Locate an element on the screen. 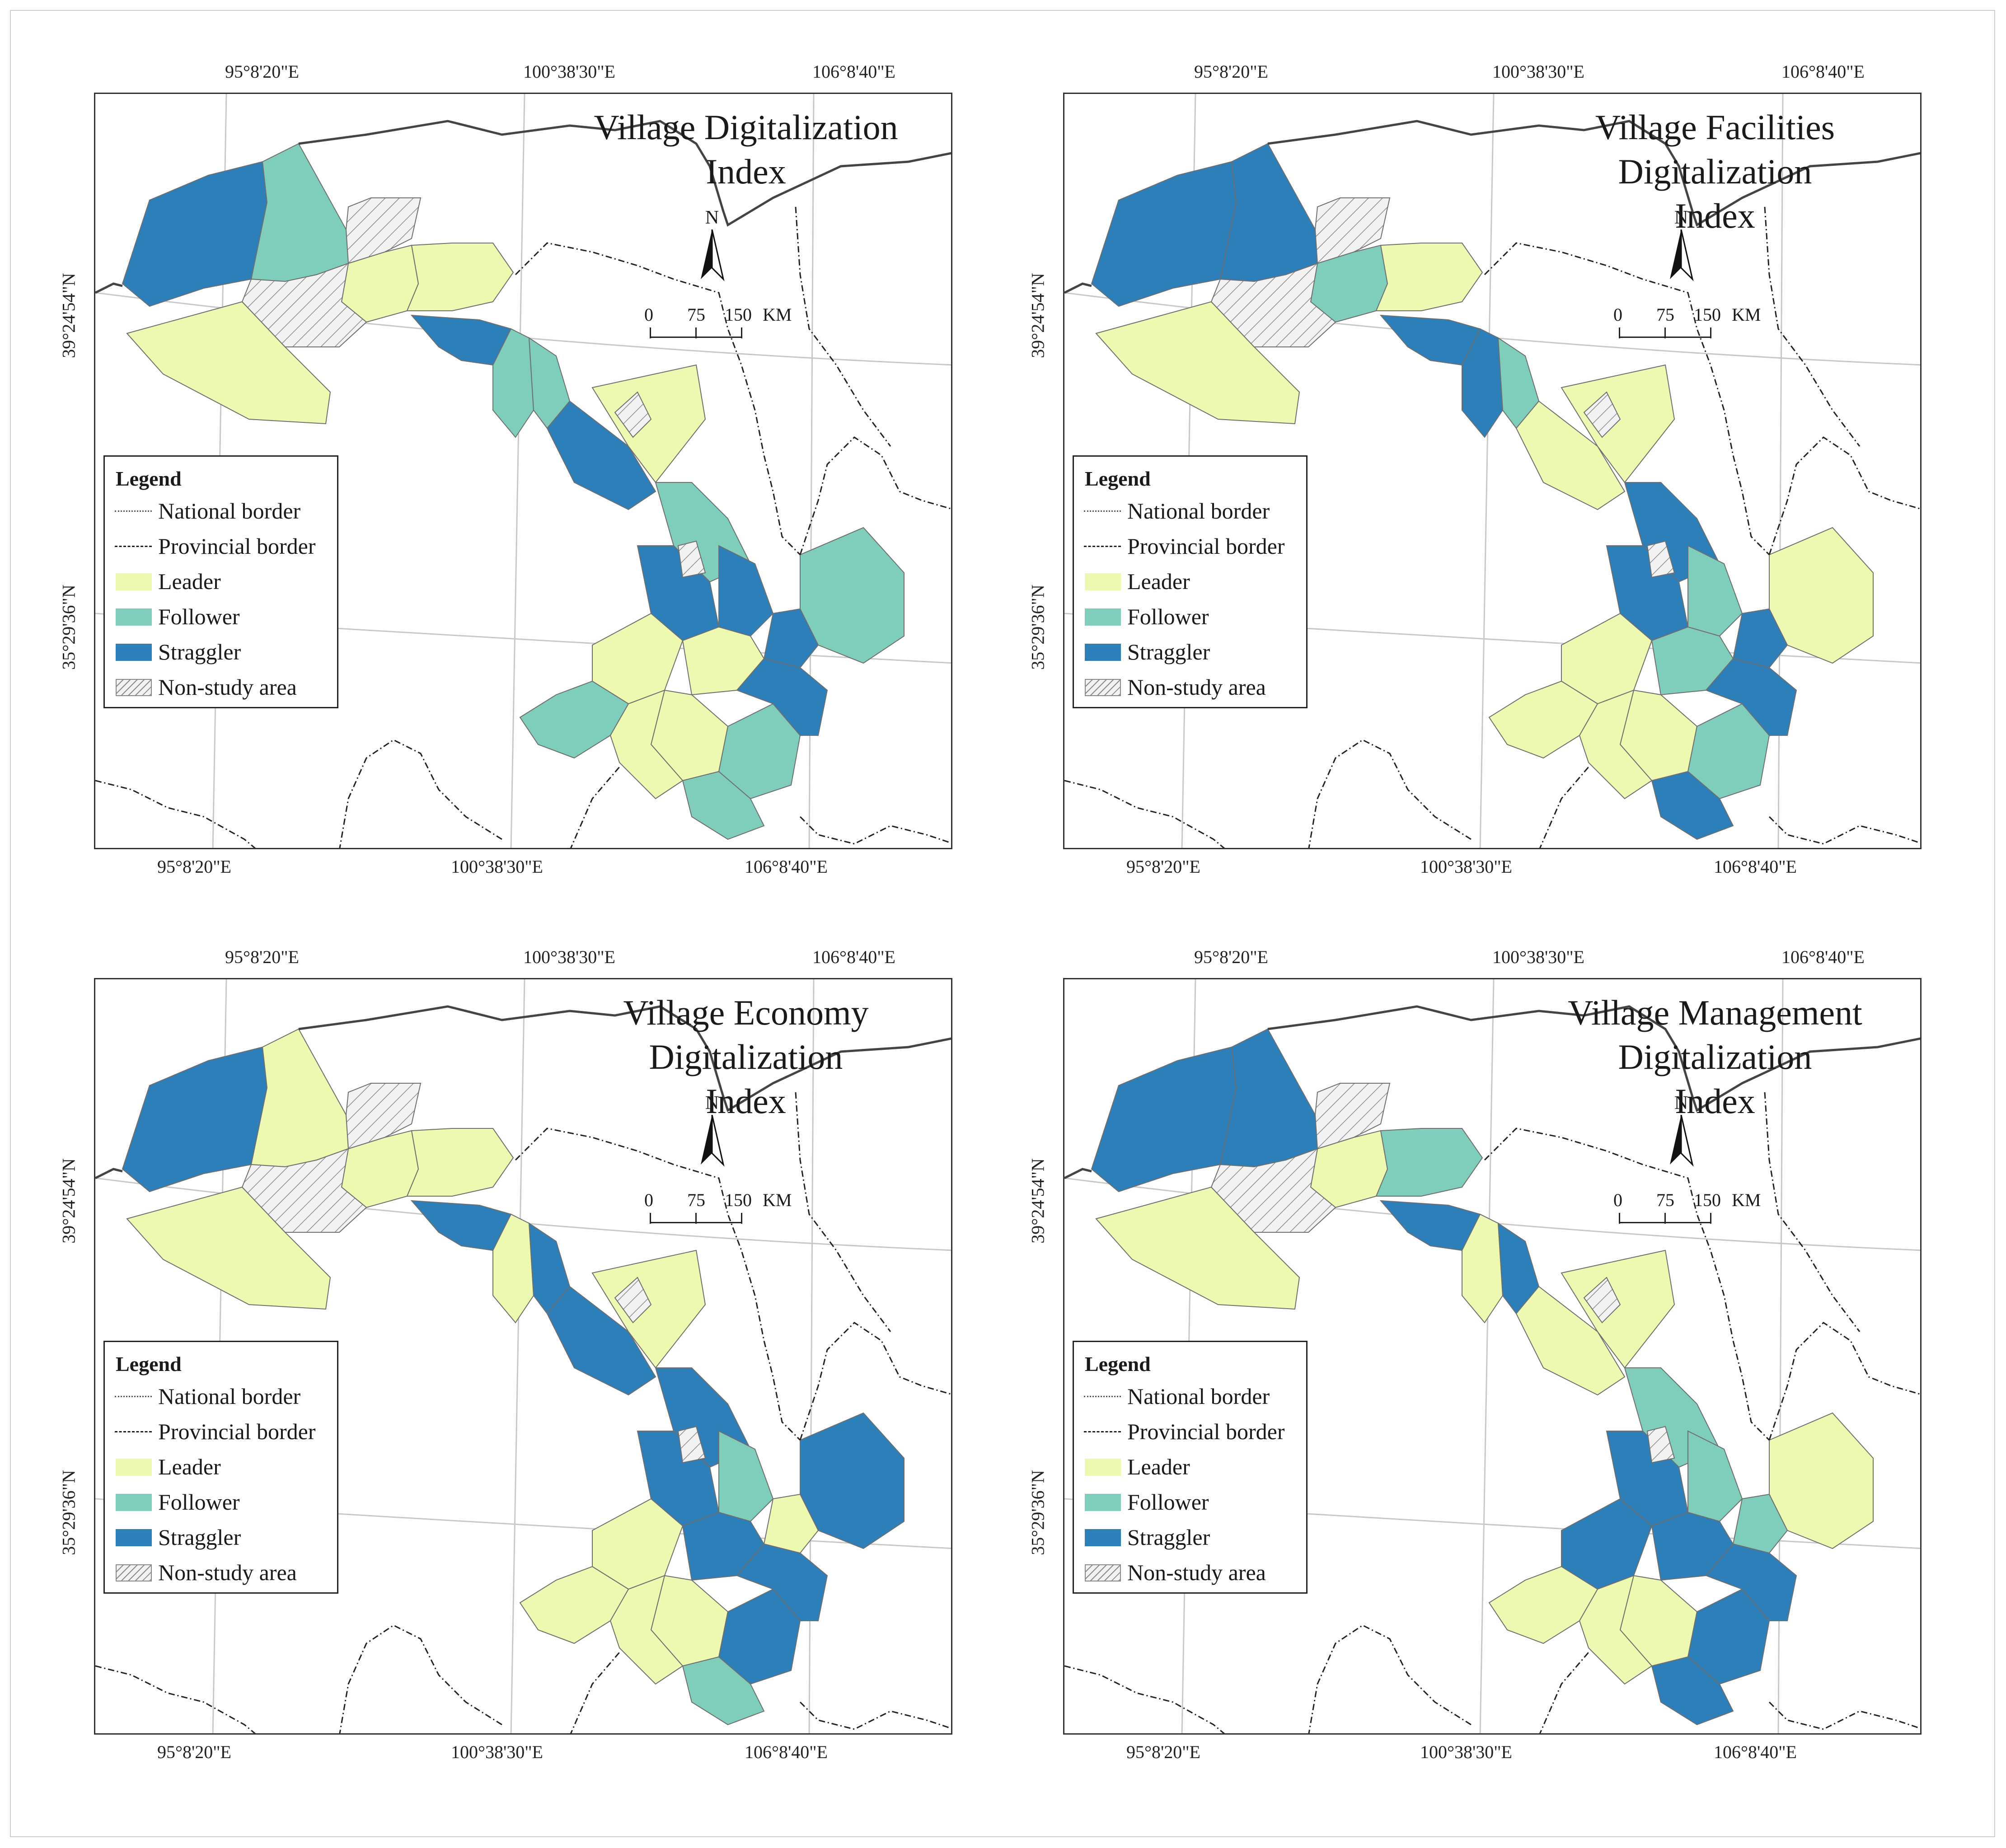 This screenshot has width=2006, height=1848. legend-item: Leader is located at coordinates (167, 581).